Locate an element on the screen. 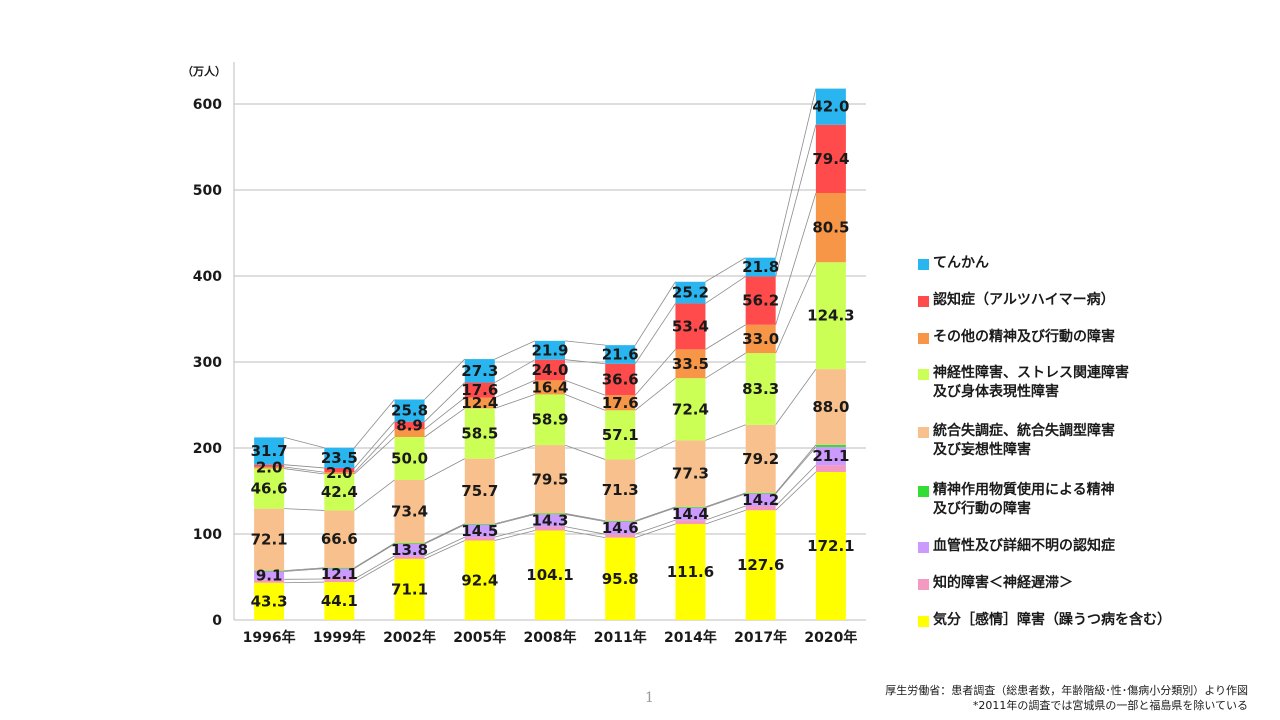 This screenshot has width=1280, height=720. legend-label: てんかん is located at coordinates (961, 263).